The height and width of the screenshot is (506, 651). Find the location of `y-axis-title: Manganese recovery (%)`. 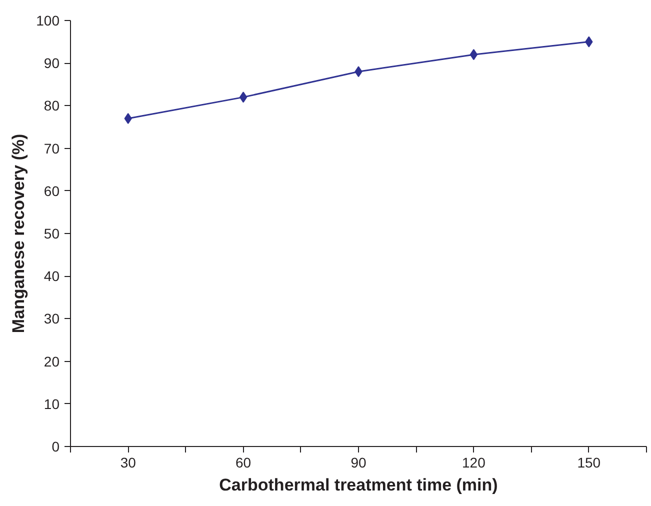

y-axis-title: Manganese recovery (%) is located at coordinates (18, 234).